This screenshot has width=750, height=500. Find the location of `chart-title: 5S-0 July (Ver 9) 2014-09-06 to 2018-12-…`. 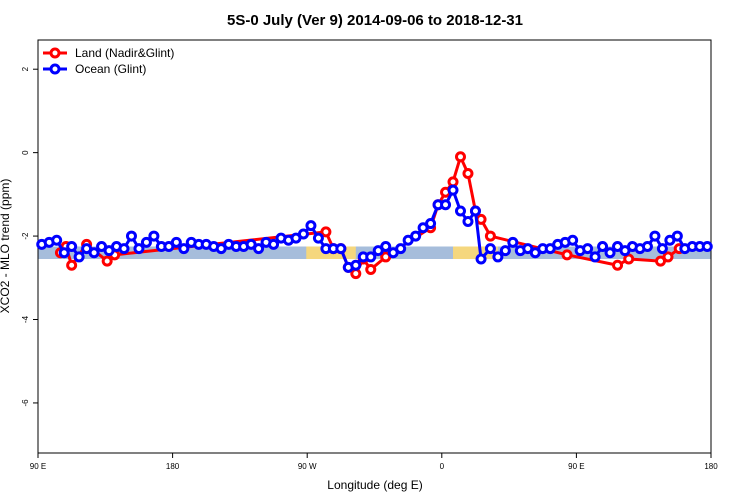

chart-title: 5S-0 July (Ver 9) 2014-09-06 to 2018-12-… is located at coordinates (375, 20).